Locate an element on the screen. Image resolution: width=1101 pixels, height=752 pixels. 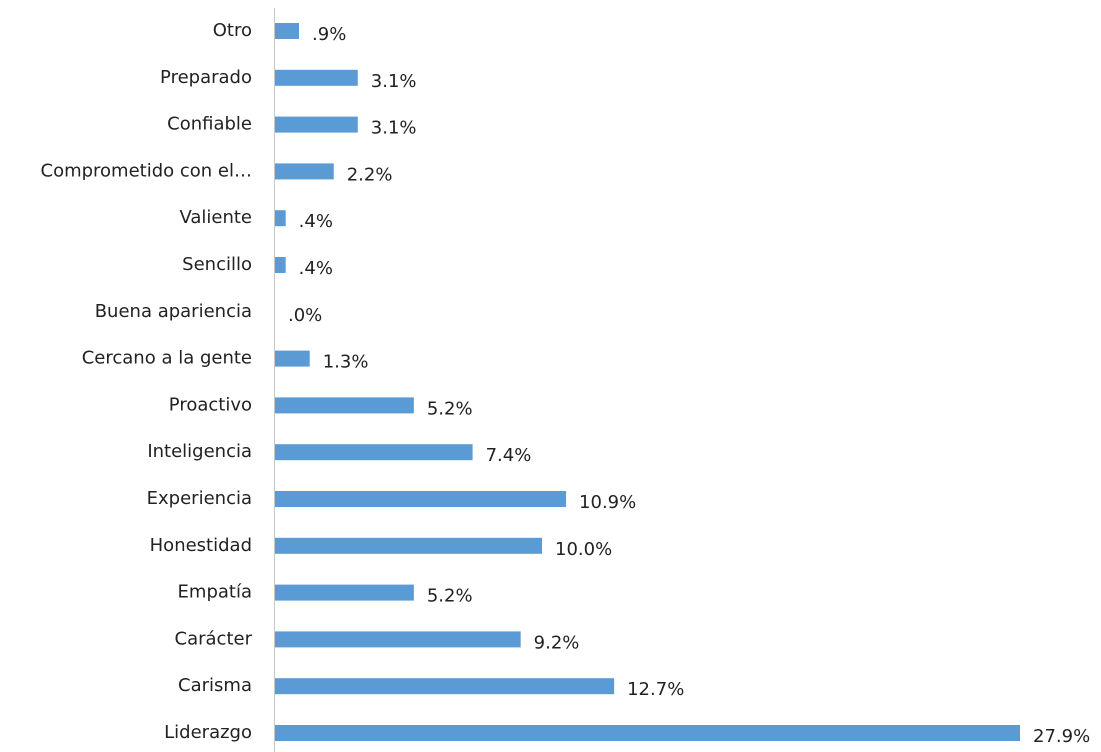
value-label: .0% is located at coordinates (305, 315).